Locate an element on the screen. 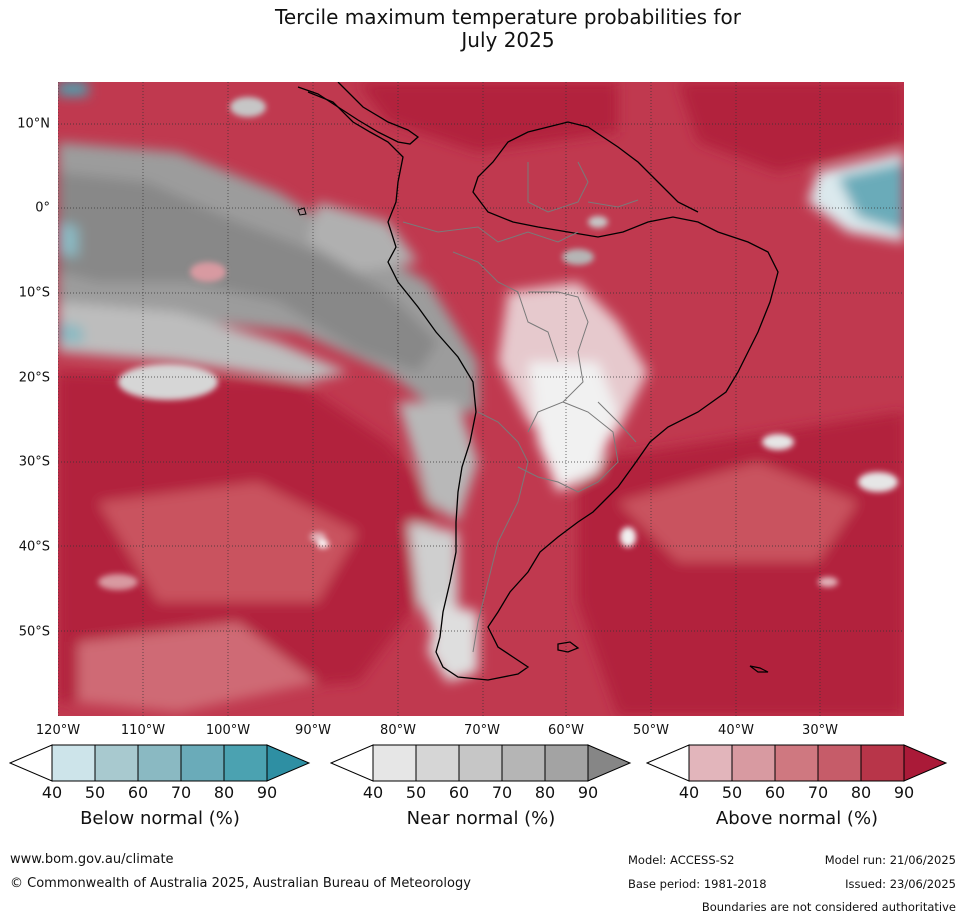 The image size is (965, 919). legend-below-colorbar is located at coordinates (160, 763).